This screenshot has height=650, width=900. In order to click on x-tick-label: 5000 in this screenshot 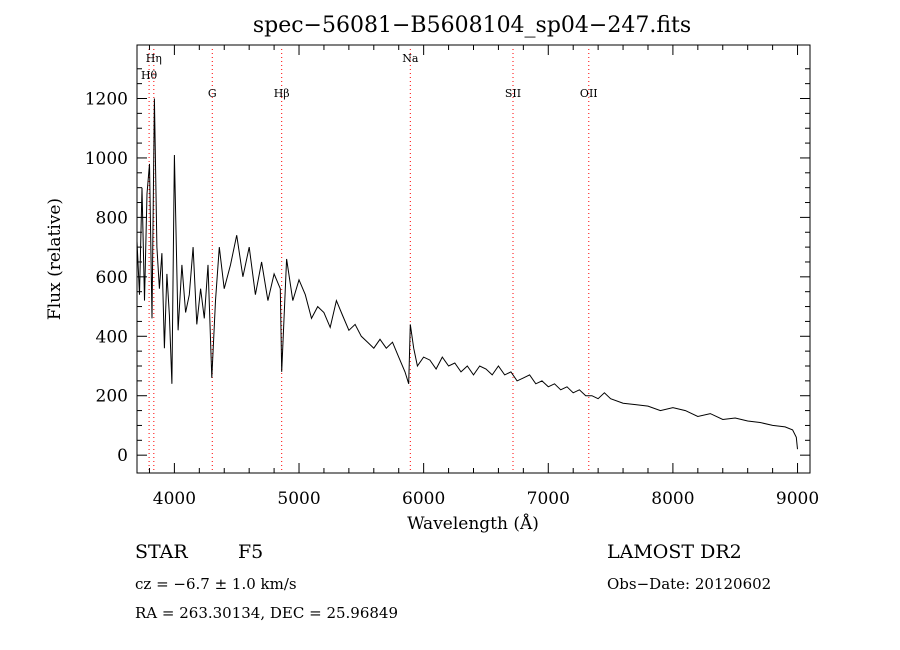, I will do `click(298, 499)`.